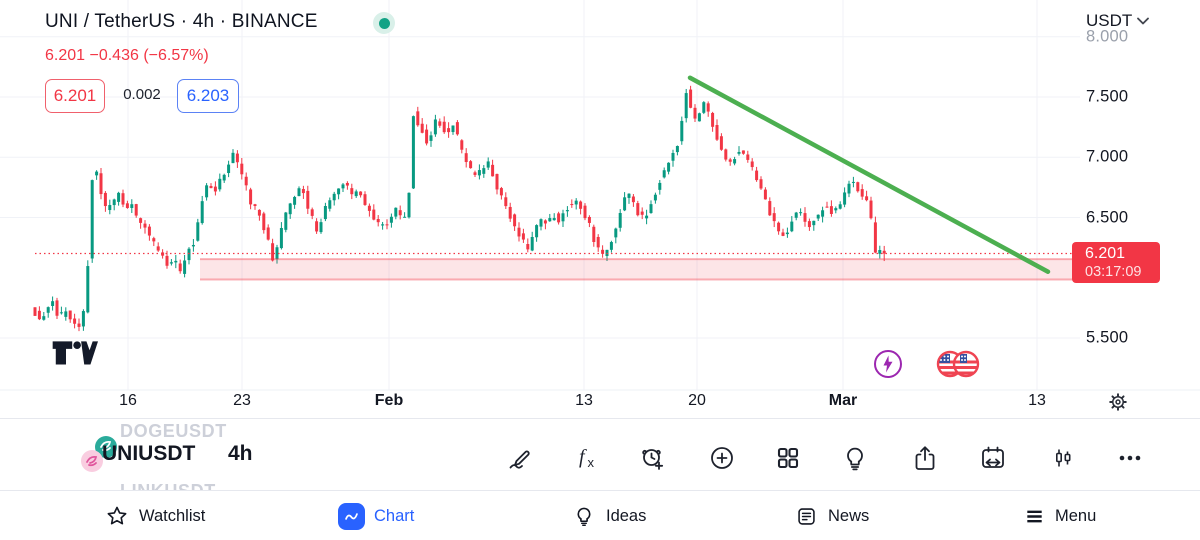  What do you see at coordinates (74, 352) in the screenshot?
I see `tradingview-logo` at bounding box center [74, 352].